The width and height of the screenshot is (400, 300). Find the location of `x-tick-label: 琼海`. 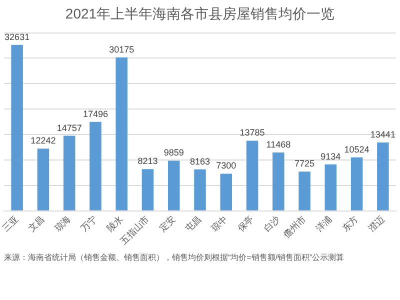

x-tick-label: 琼海 is located at coordinates (62, 224).